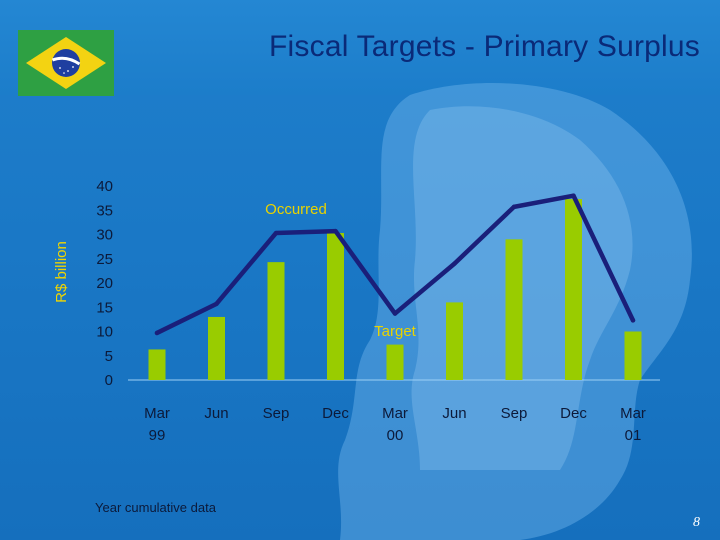  Describe the element at coordinates (104, 186) in the screenshot. I see `y-tick-label: 40` at that location.